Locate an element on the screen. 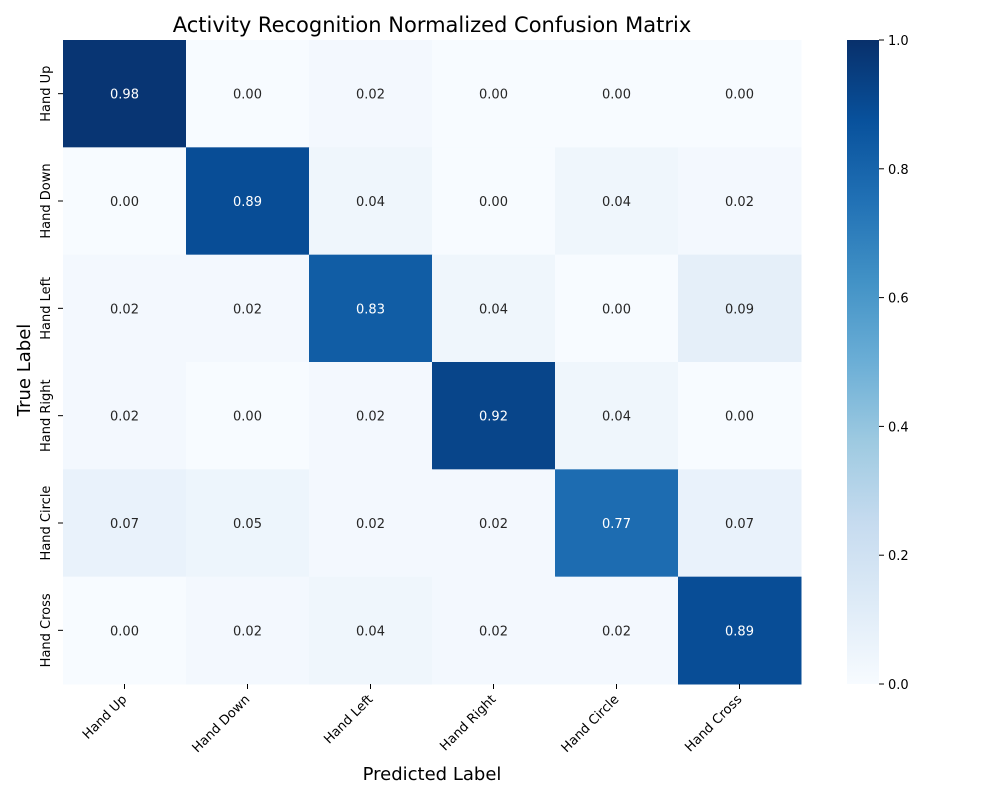  colorbar-tick-label: 0.0 is located at coordinates (898, 685).